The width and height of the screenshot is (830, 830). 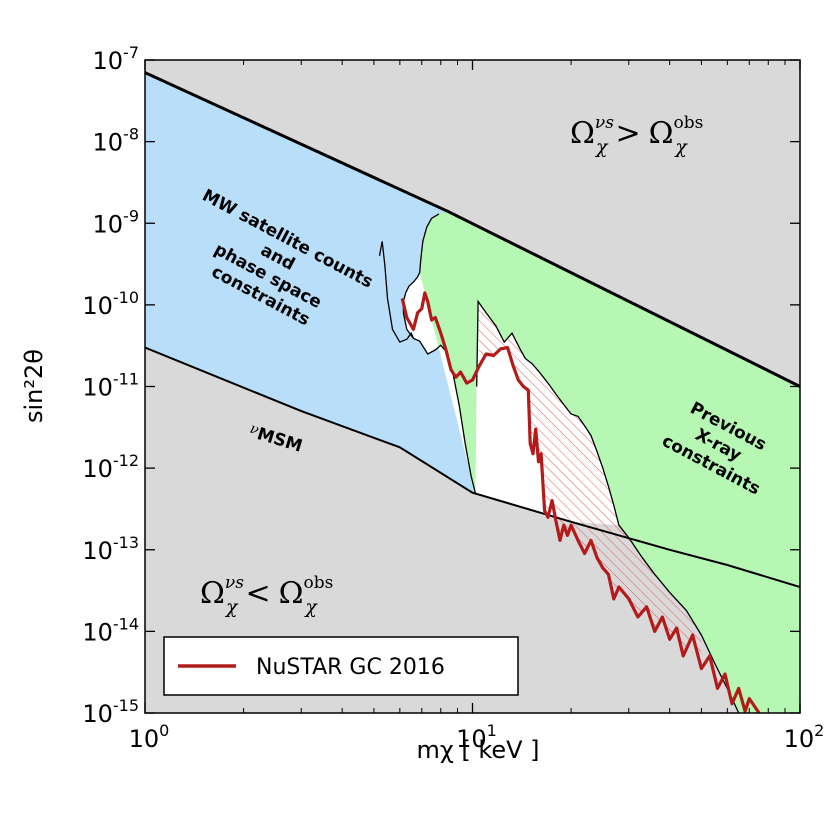 I want to click on x-tick-label-exponent: 2, so click(x=819, y=730).